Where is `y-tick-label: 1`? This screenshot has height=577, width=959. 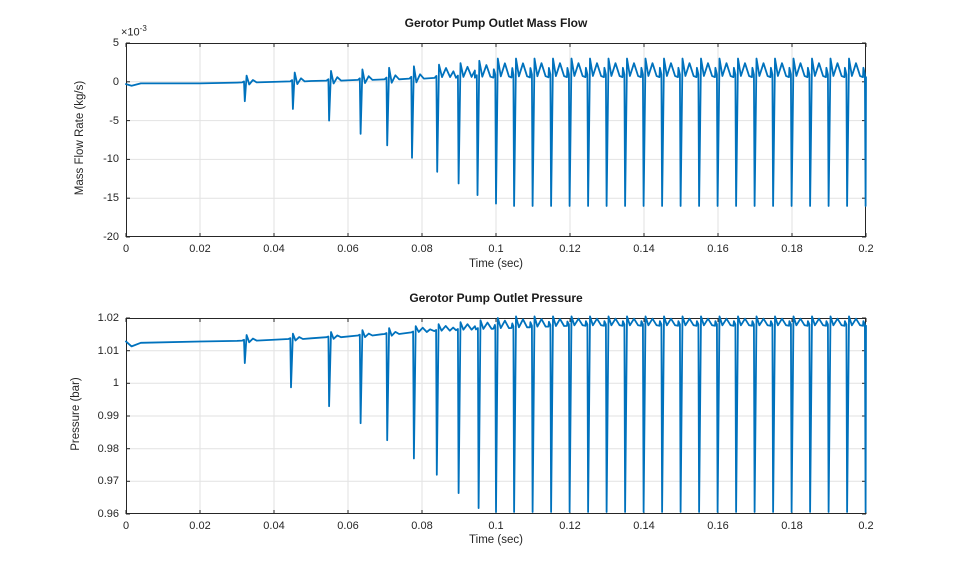 y-tick-label: 1 is located at coordinates (115, 383).